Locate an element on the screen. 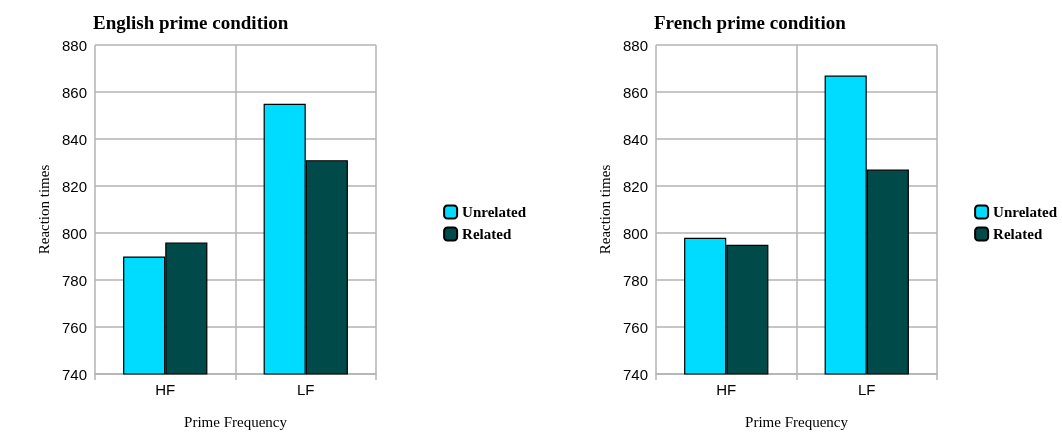  chart-title: French prime condition is located at coordinates (750, 22).